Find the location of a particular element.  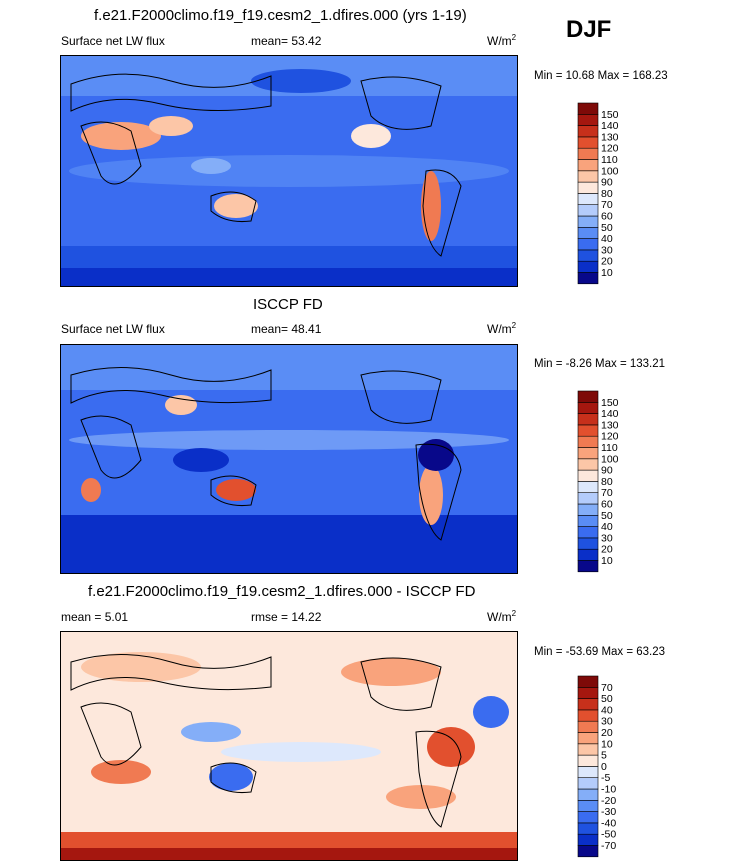

colorbar-2-tick-label: 80 is located at coordinates (607, 482).